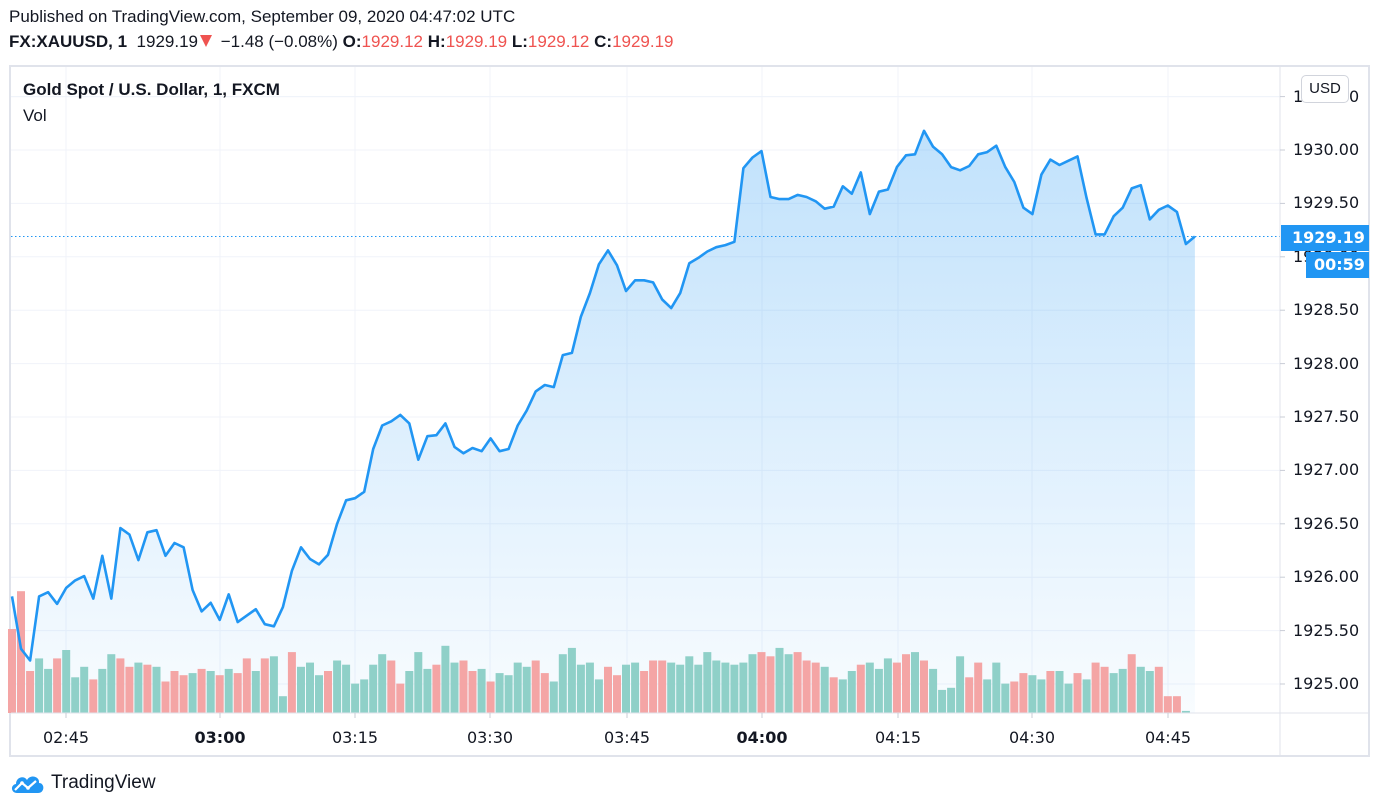 The height and width of the screenshot is (812, 1381). Describe the element at coordinates (627, 737) in the screenshot. I see `time-tick-label: 03:45` at that location.